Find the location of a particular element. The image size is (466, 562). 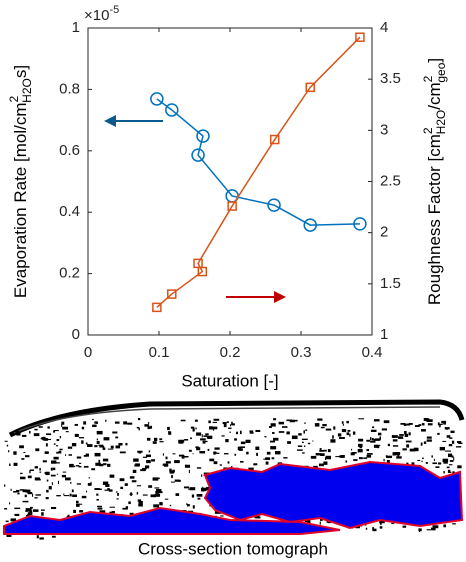

x-axis-label: Saturation [-] is located at coordinates (229, 380).